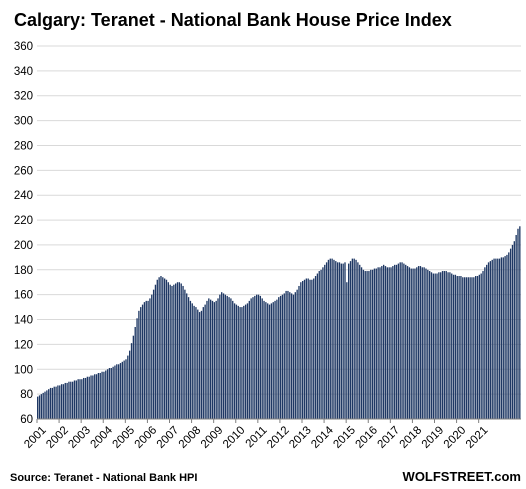 The height and width of the screenshot is (489, 526). I want to click on x-tick-label: 2015, so click(344, 437).